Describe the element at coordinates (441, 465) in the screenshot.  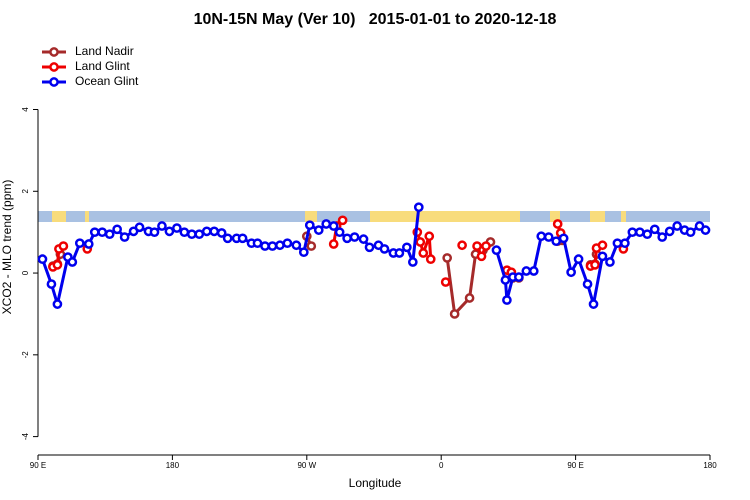
I see `x-tick-label: 0` at that location.